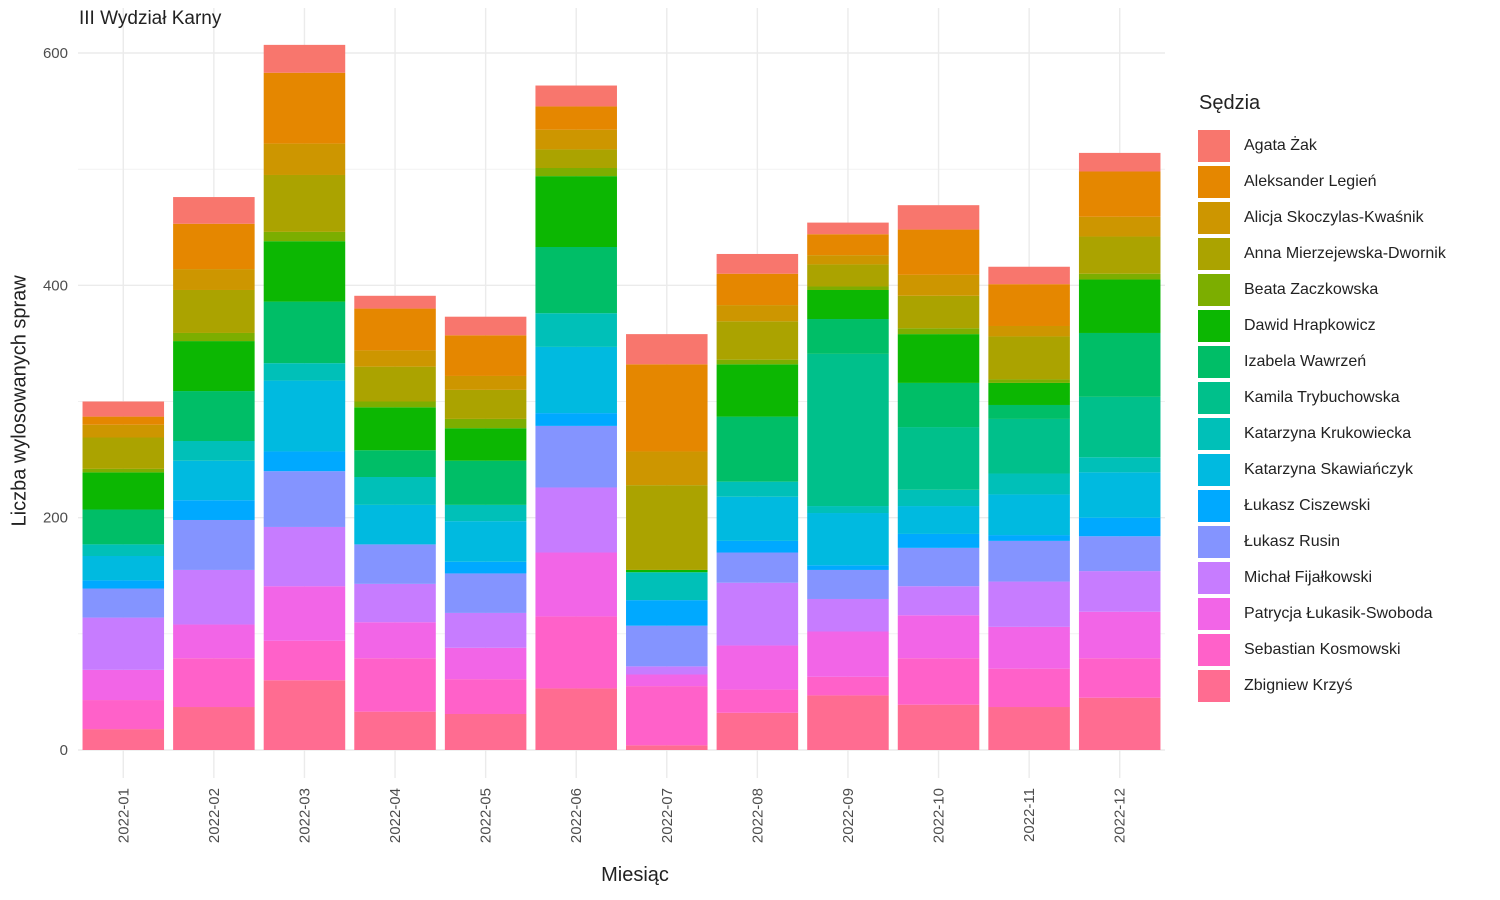 The width and height of the screenshot is (1500, 900). Describe the element at coordinates (667, 815) in the screenshot. I see `x-tick-label: 2022-07` at that location.